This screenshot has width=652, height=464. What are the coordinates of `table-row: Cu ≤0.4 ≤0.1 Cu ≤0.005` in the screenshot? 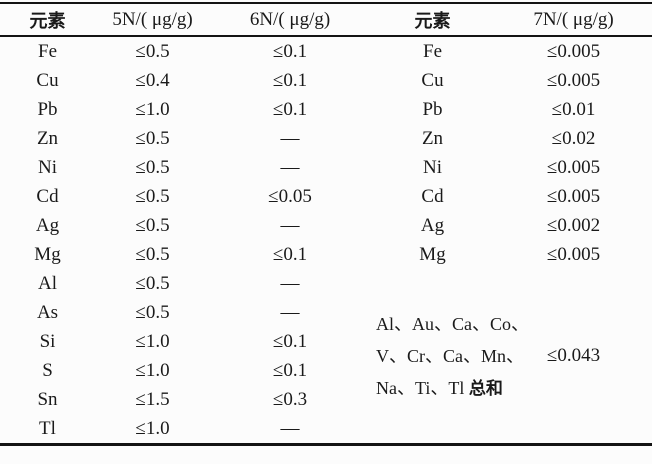 It's located at (326, 80).